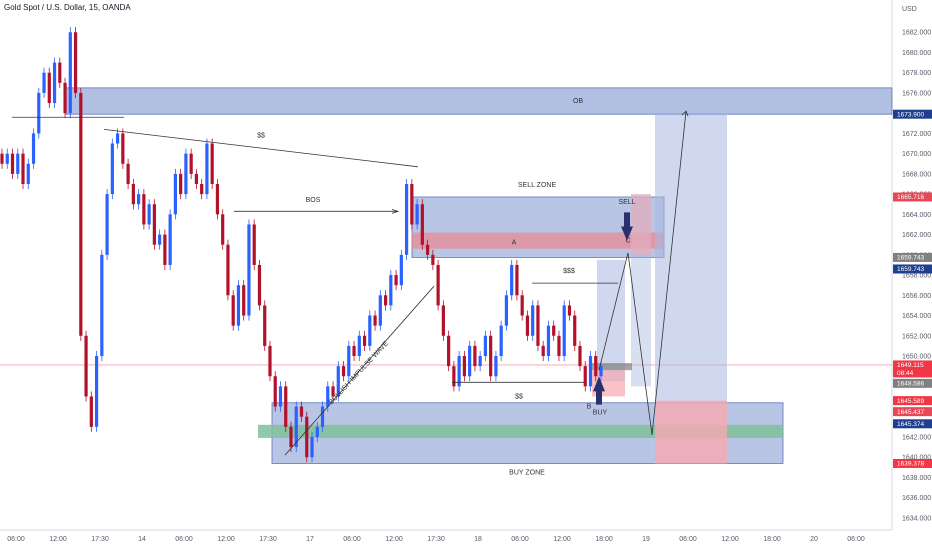 The height and width of the screenshot is (550, 932). Describe the element at coordinates (395, 211) in the screenshot. I see `bos-arrow` at that location.